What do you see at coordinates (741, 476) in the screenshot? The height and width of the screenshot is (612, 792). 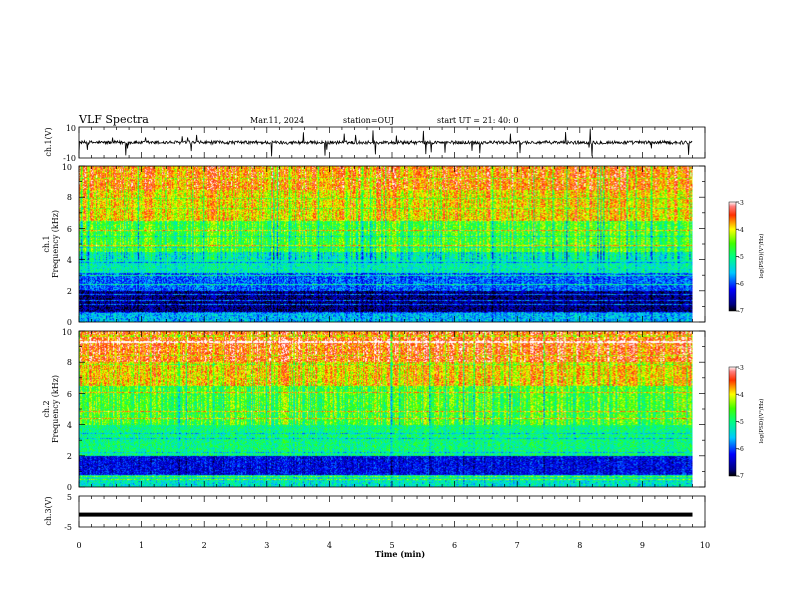 I see `ch2-cb-tick-m7: -7` at bounding box center [741, 476].